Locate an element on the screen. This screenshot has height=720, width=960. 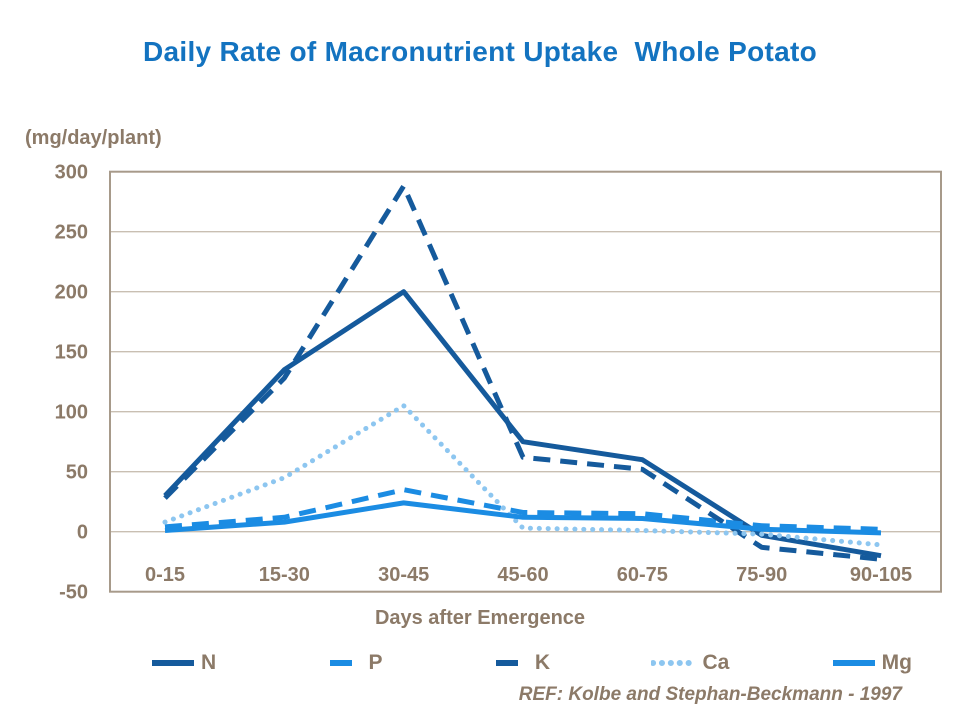
y-axis-unit-label: (mg/day/plant) is located at coordinates (93, 138).